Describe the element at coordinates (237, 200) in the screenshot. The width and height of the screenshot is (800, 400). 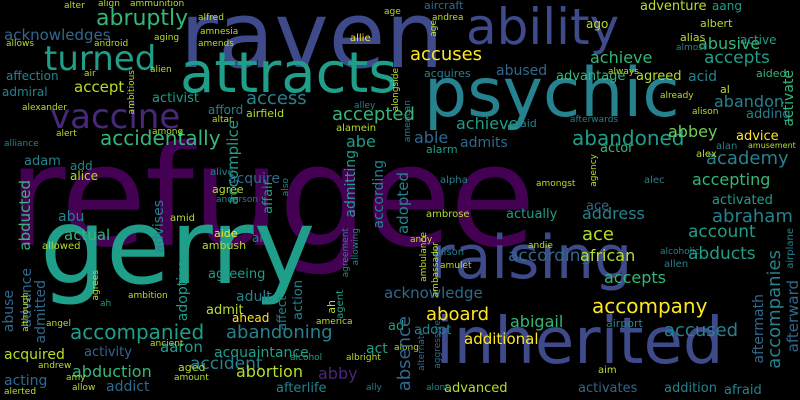
I see `word-anderson: anderson` at that location.